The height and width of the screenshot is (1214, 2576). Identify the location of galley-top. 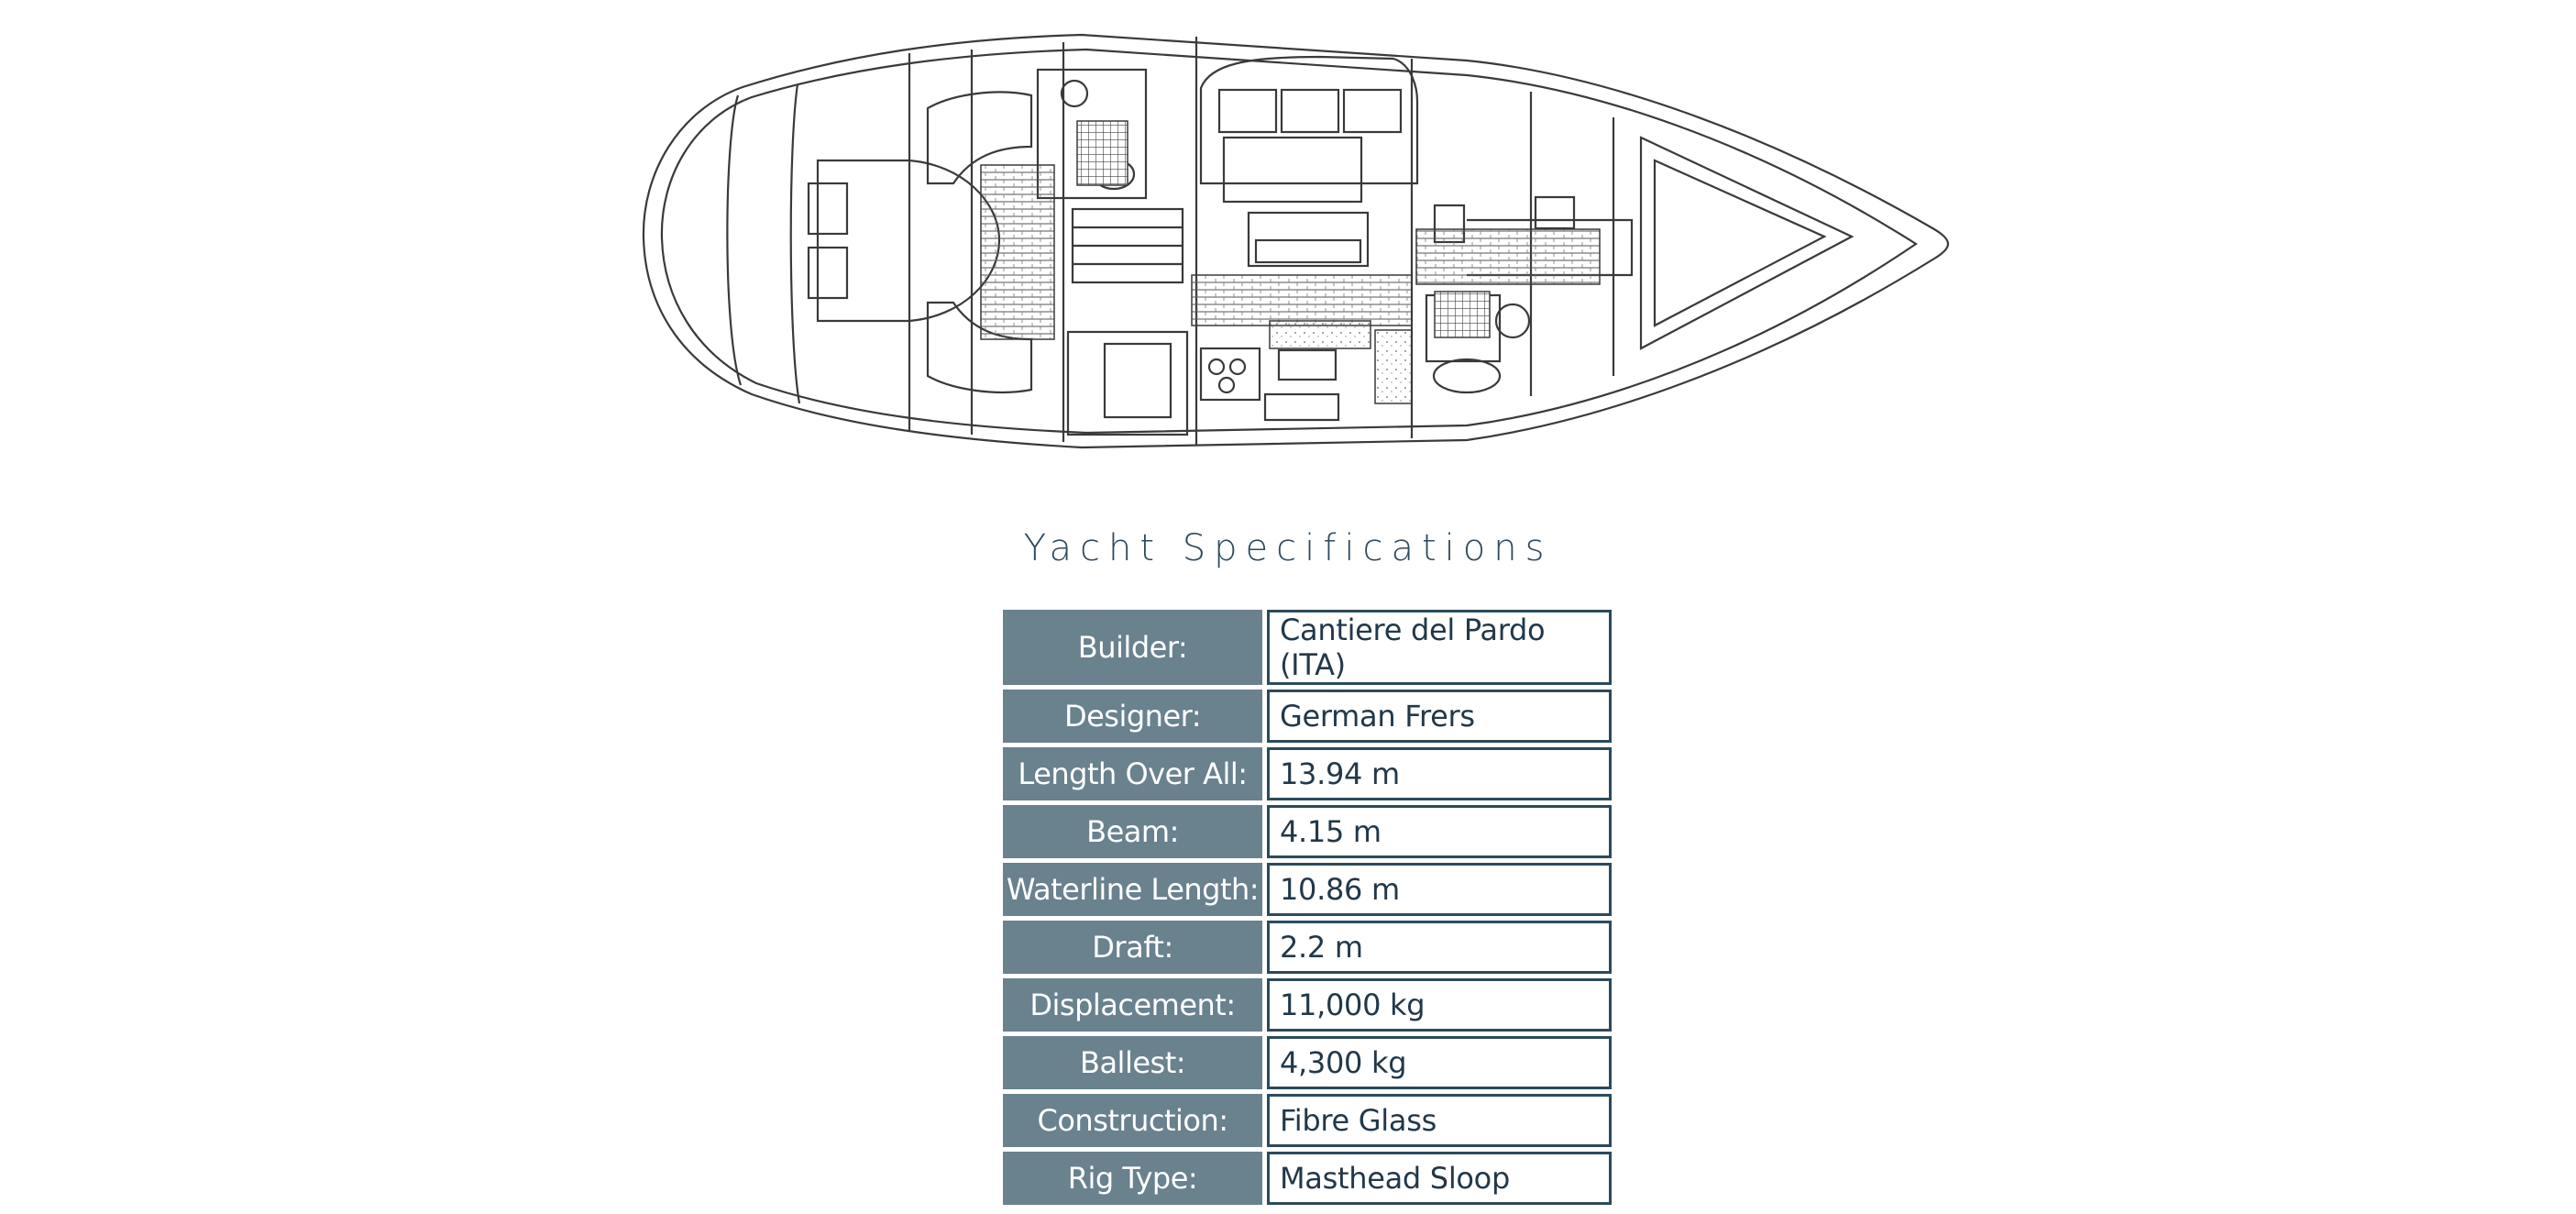
(1320, 334).